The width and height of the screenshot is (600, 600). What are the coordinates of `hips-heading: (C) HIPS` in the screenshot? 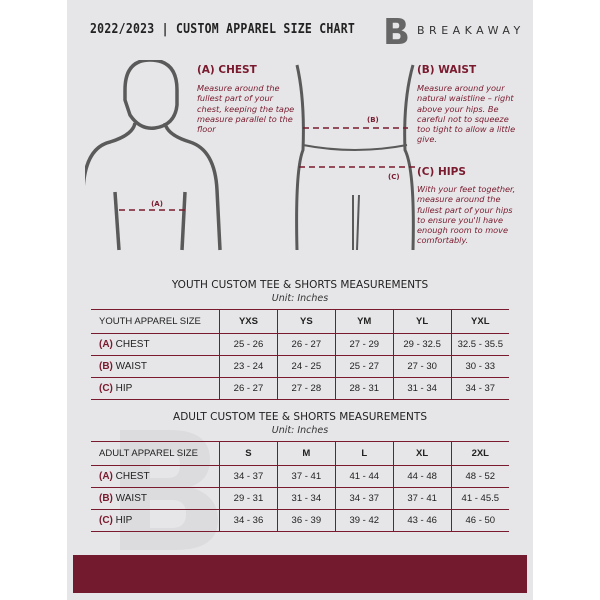 It's located at (441, 172).